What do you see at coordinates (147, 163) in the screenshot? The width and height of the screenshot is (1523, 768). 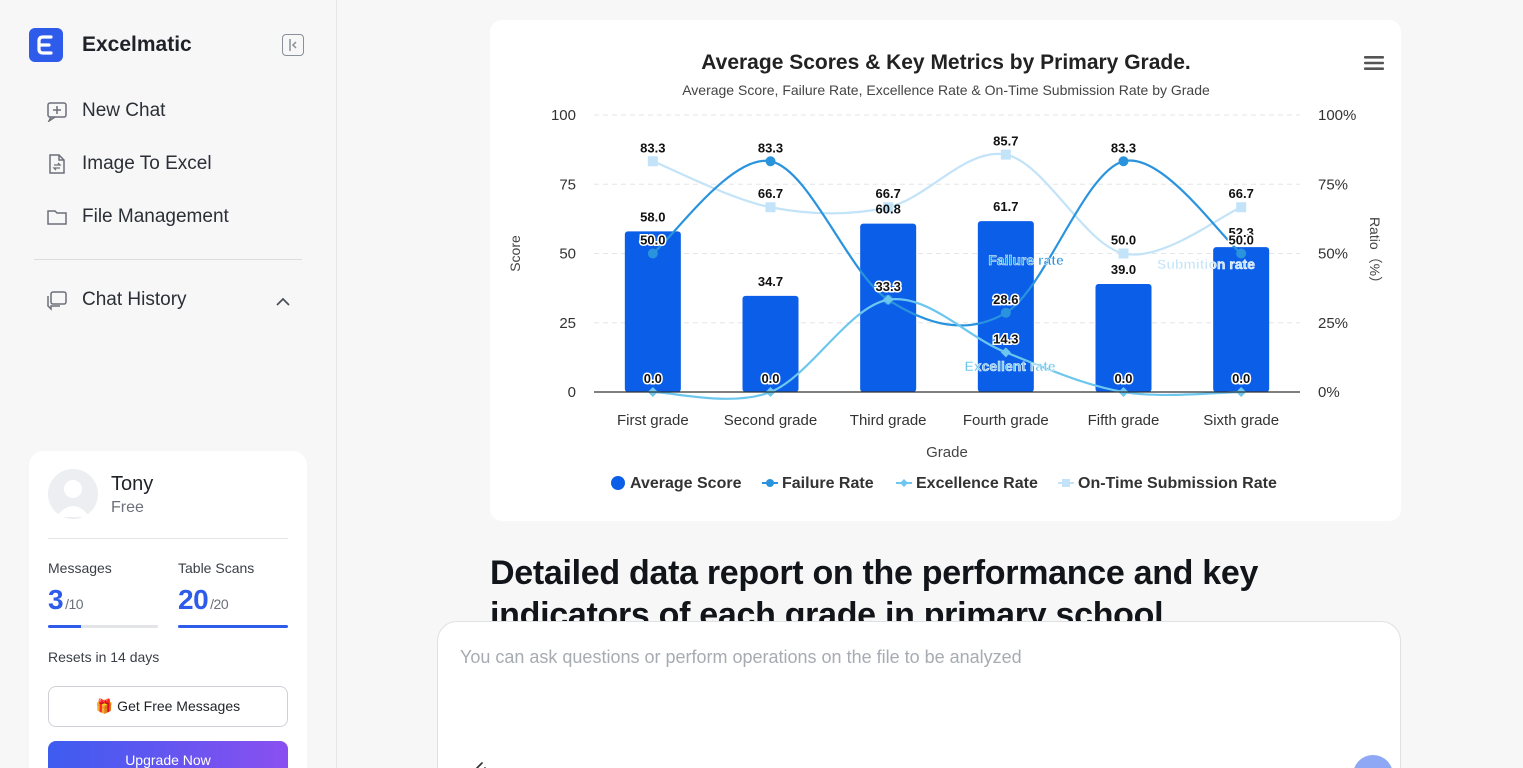 I see `sidebar-item-label: Image To Excel` at bounding box center [147, 163].